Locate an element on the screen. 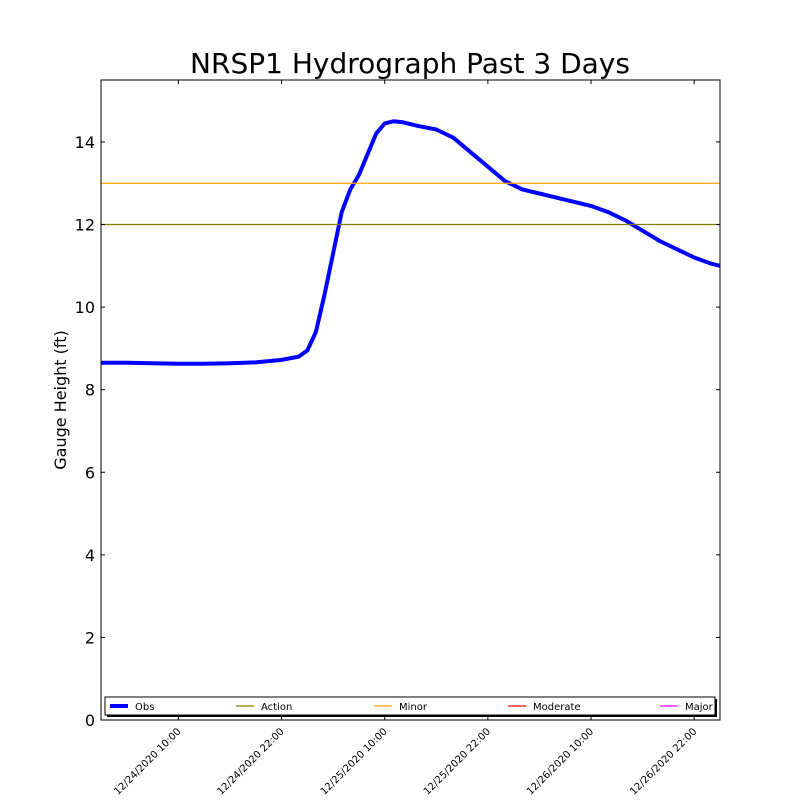 The image size is (800, 800). legend-label-action: Action is located at coordinates (276, 707).